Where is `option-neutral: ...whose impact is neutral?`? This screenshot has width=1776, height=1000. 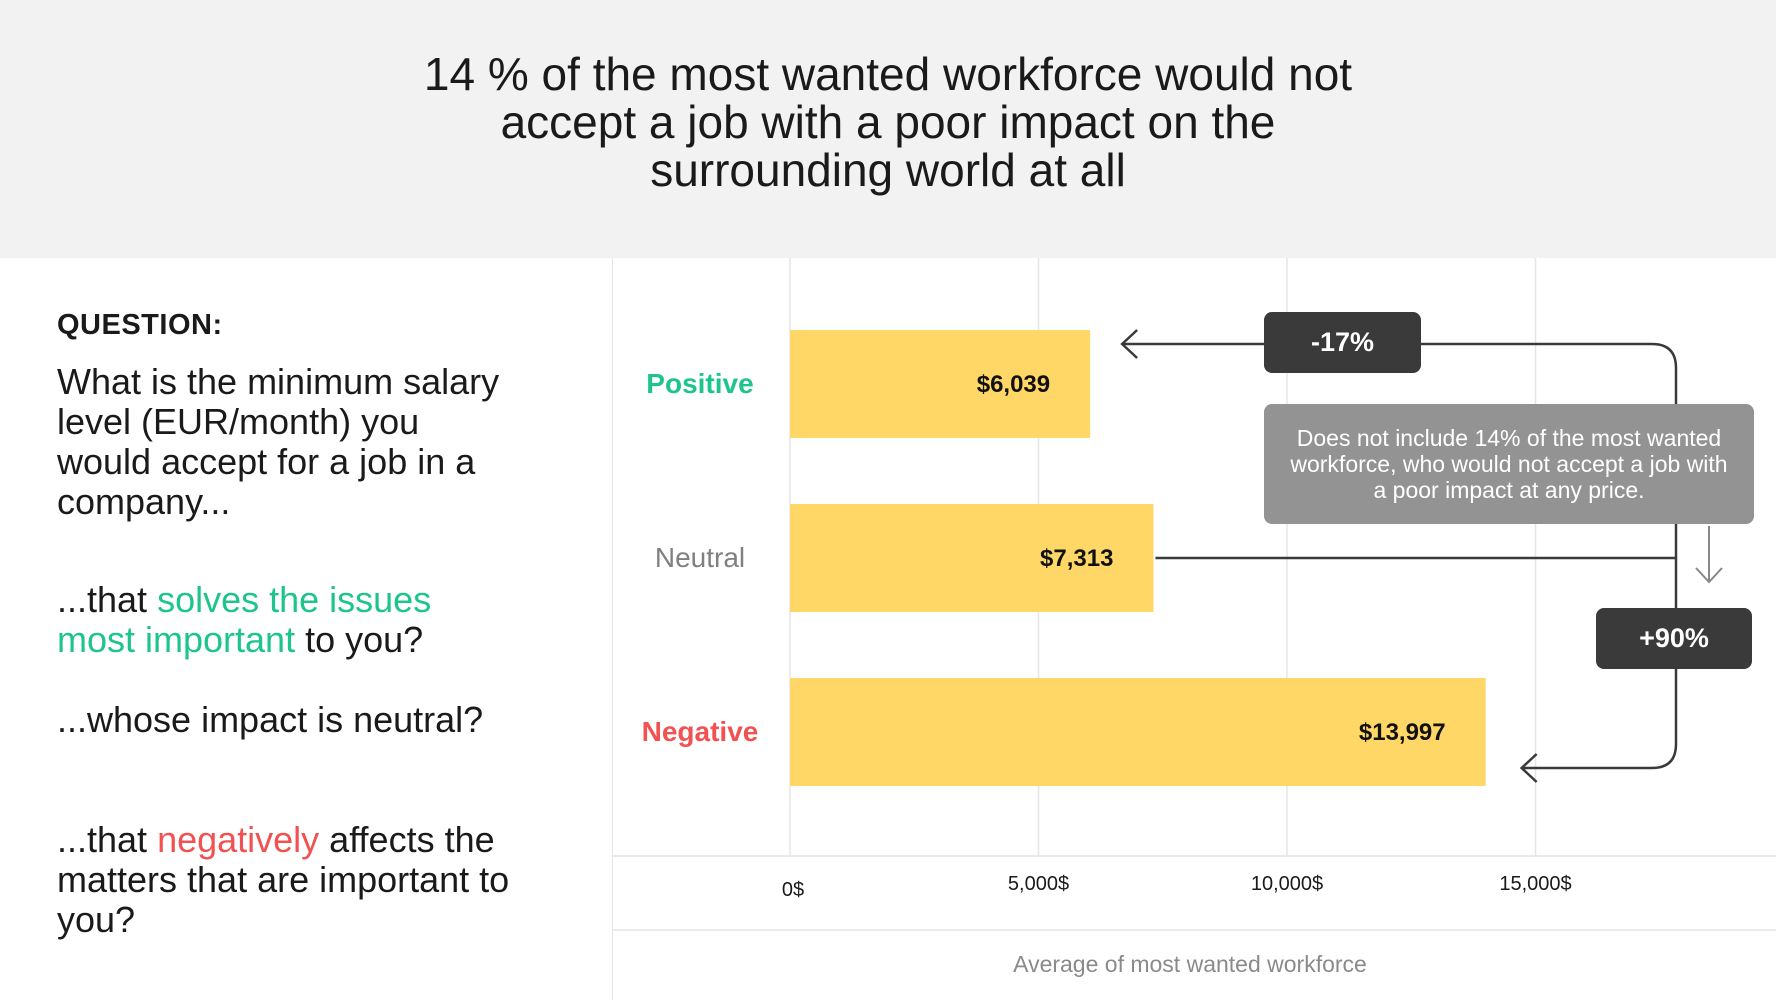
option-neutral: ...whose impact is neutral? is located at coordinates (287, 720).